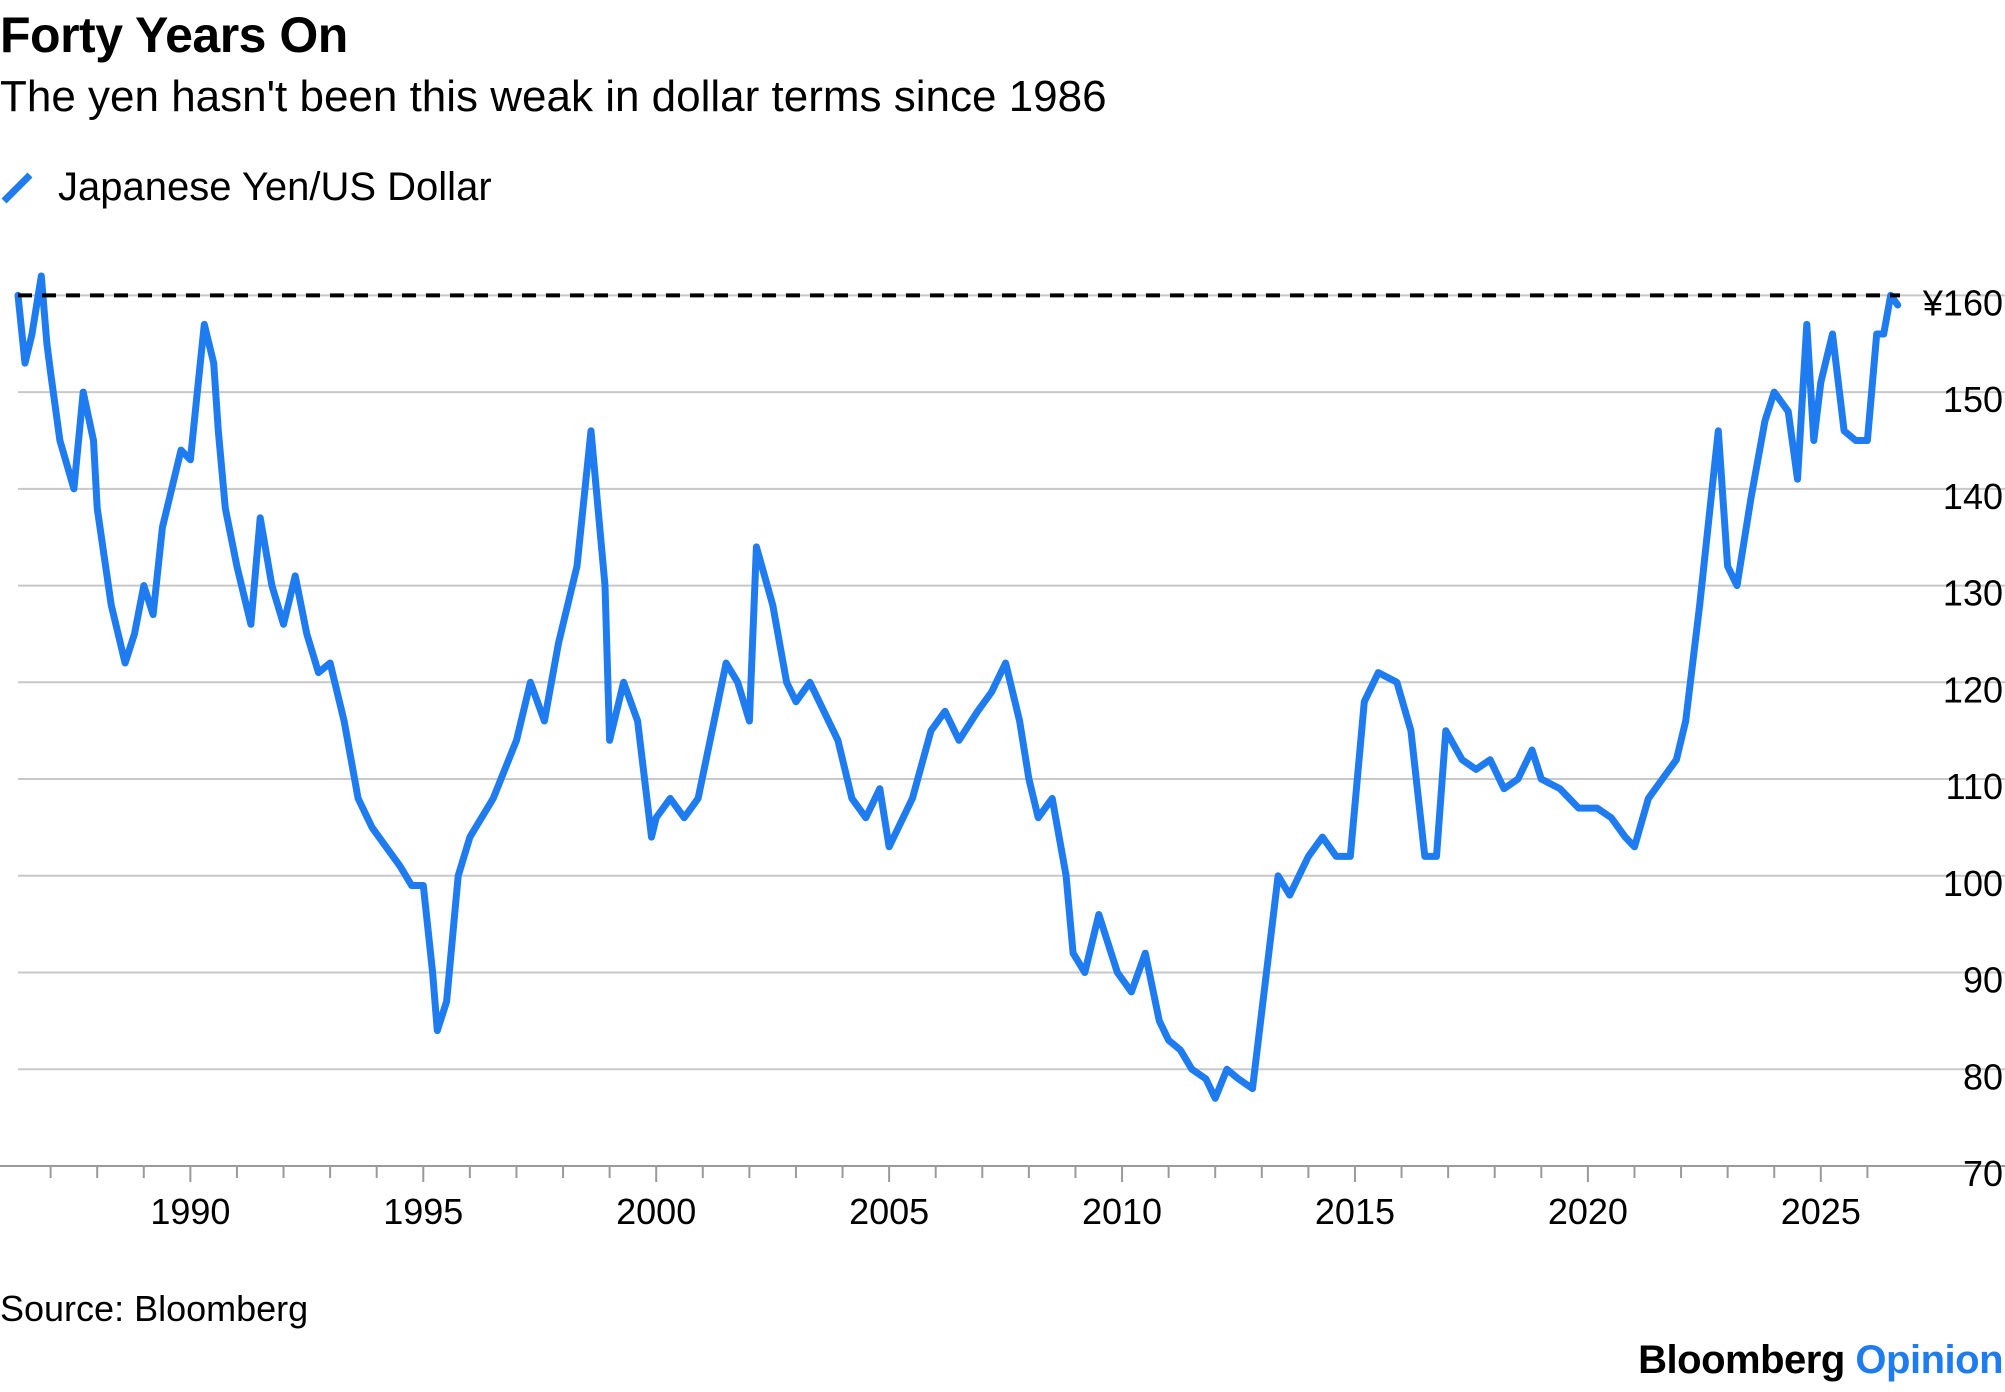 This screenshot has height=1392, width=2005. Describe the element at coordinates (1962, 738) in the screenshot. I see `y-axis: 70 80 90 100 110 120 130 140 150 ¥160` at that location.